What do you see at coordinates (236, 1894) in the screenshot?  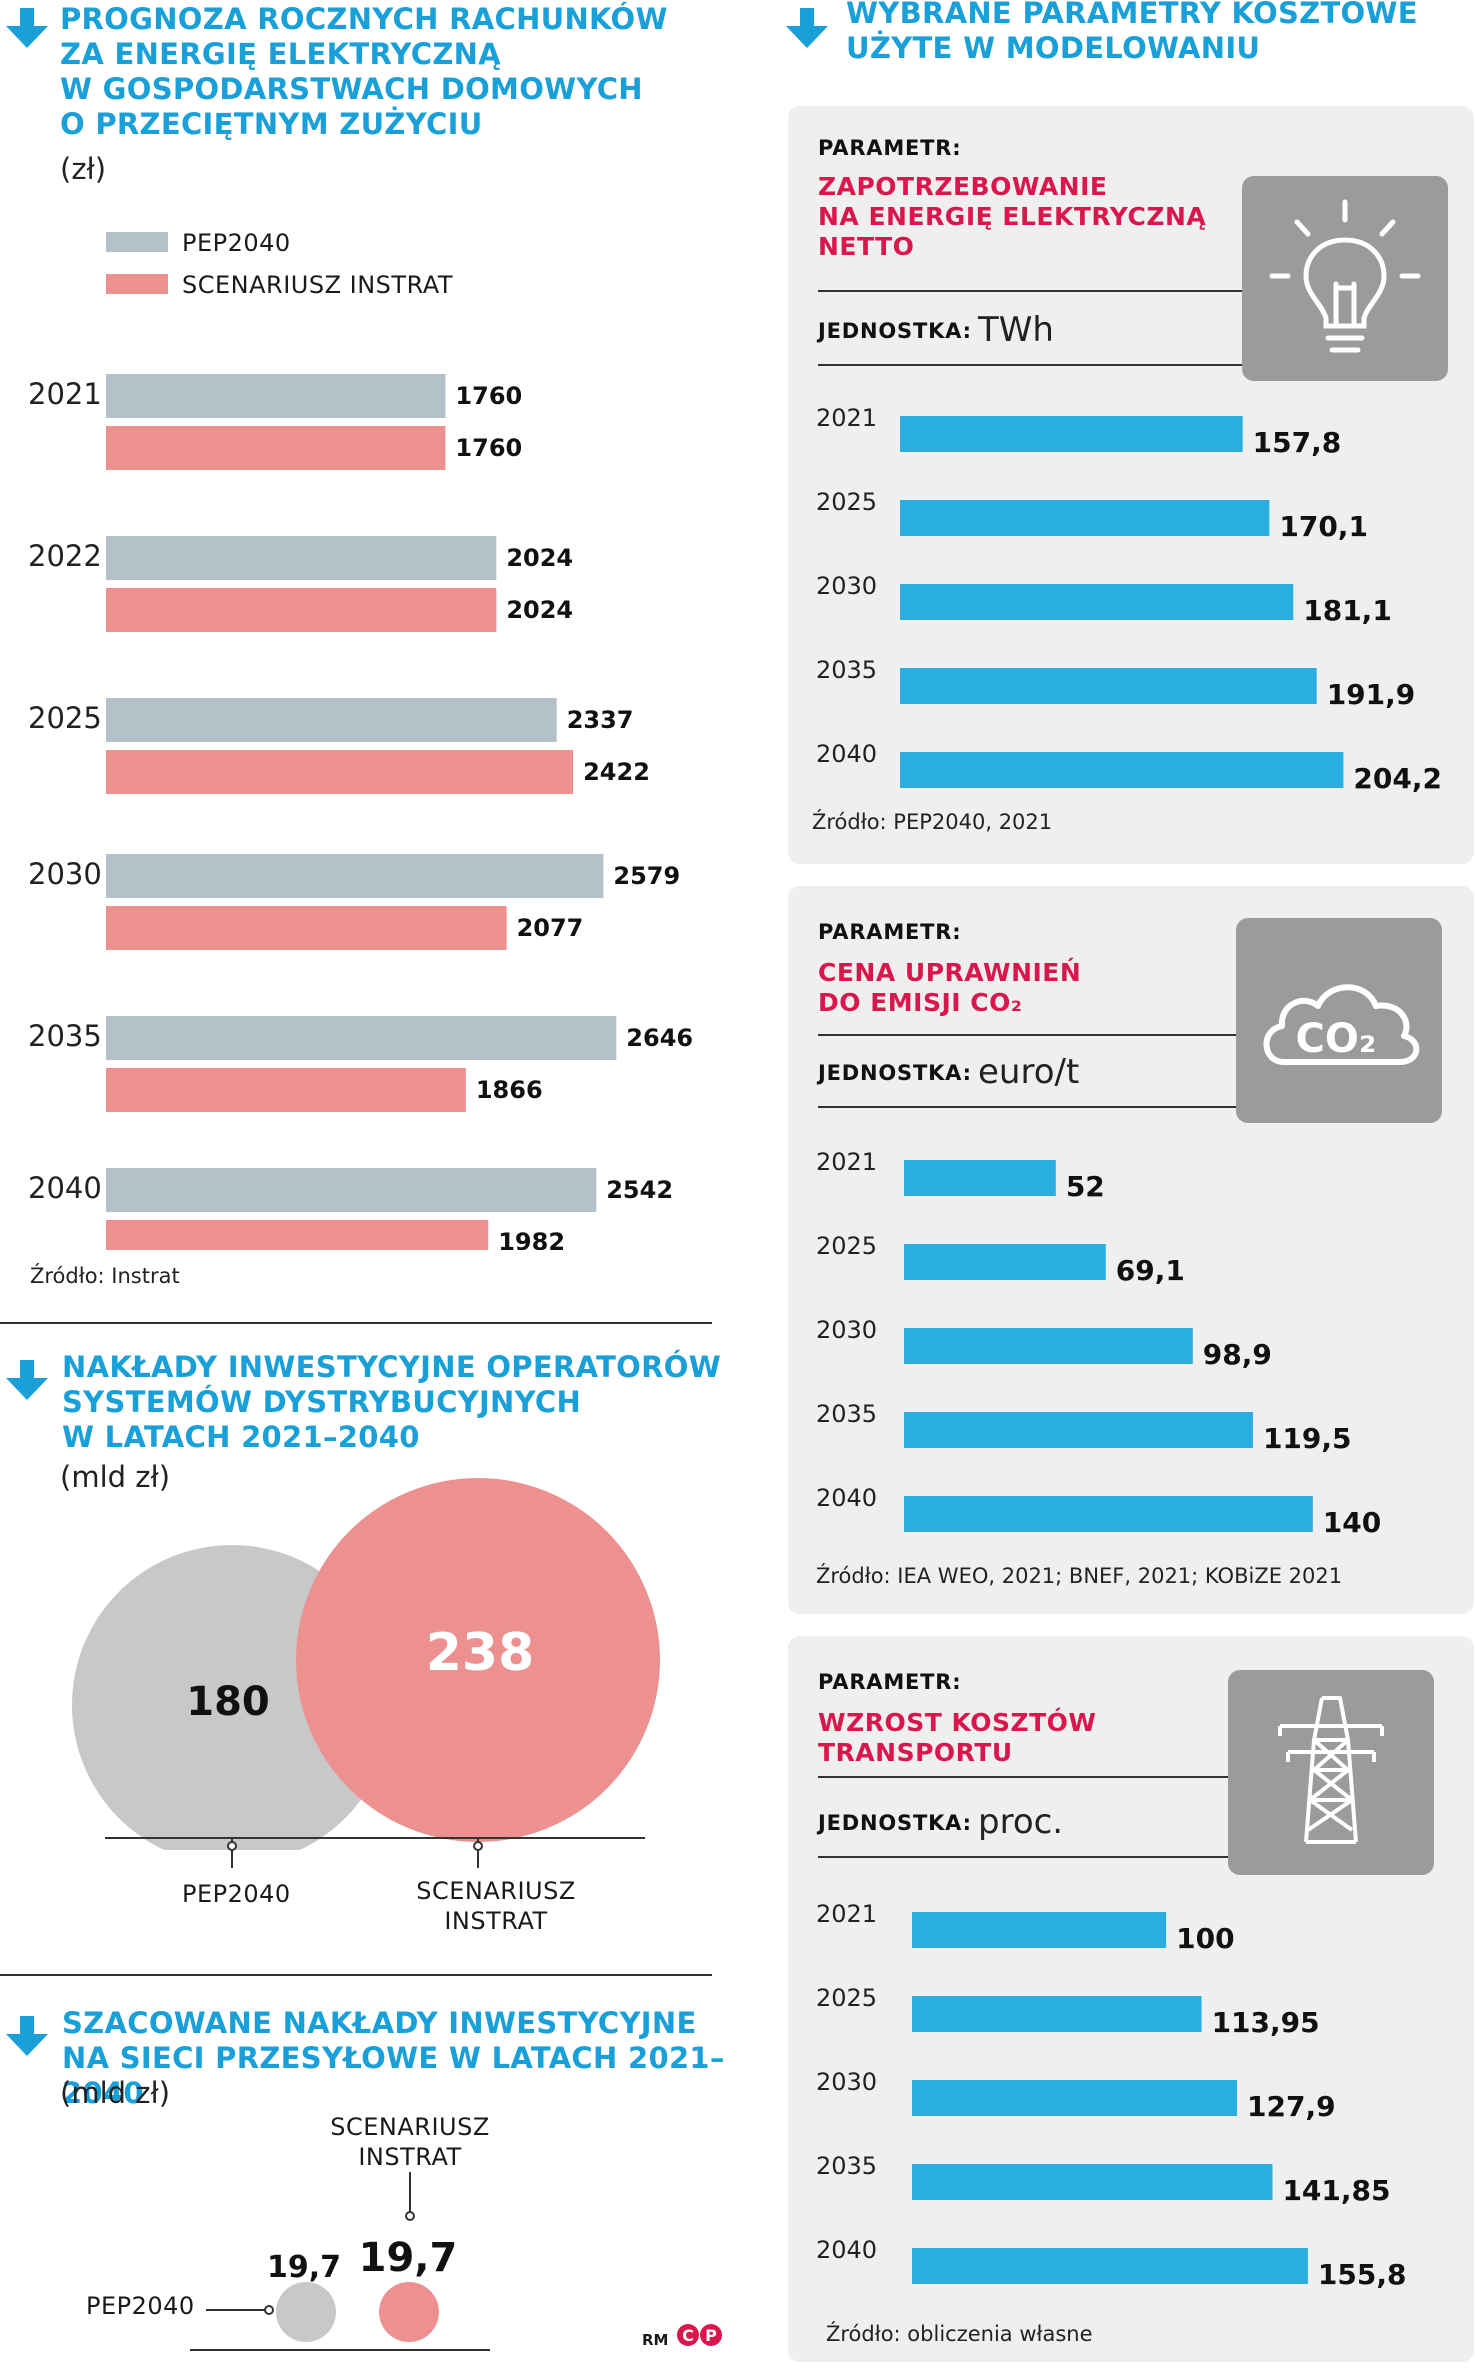 I see `invest-label-pep: PEP2040` at bounding box center [236, 1894].